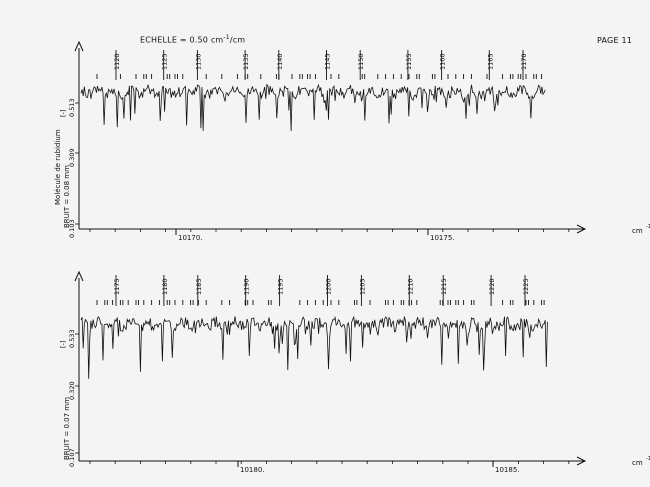  Describe the element at coordinates (524, 61) in the screenshot. I see `panel1-line-number-label: 1170` at that location.